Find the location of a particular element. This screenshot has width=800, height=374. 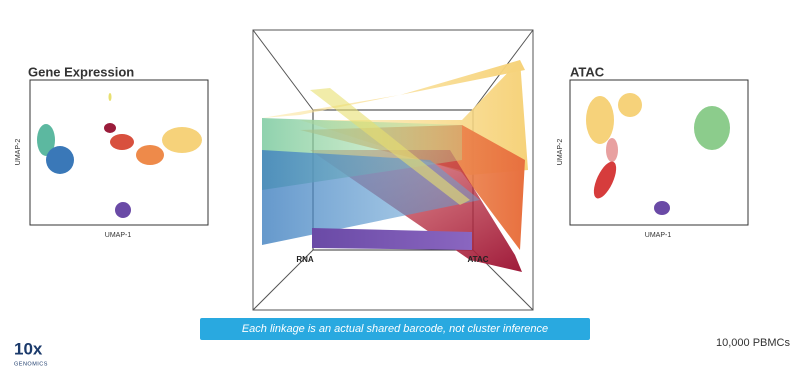

logo-text: GENOMICS is located at coordinates (31, 364).